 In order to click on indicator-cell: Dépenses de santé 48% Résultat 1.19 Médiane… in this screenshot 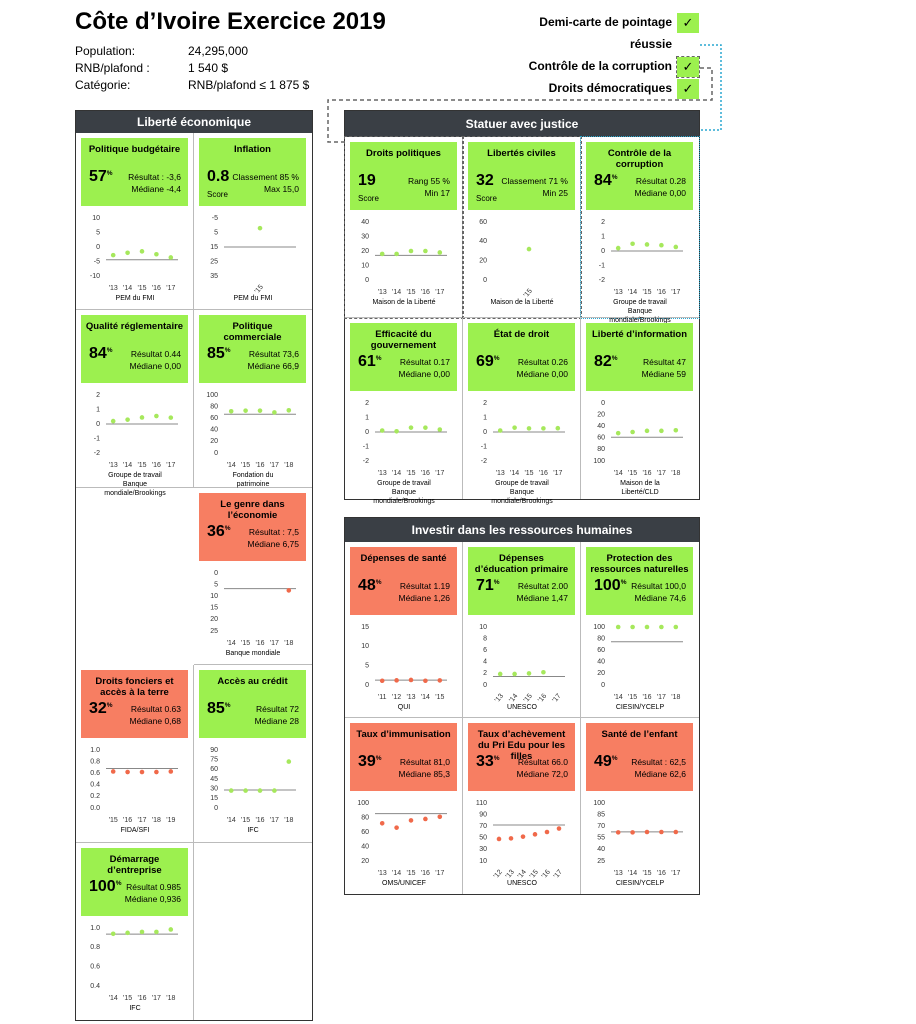, I will do `click(404, 630)`.